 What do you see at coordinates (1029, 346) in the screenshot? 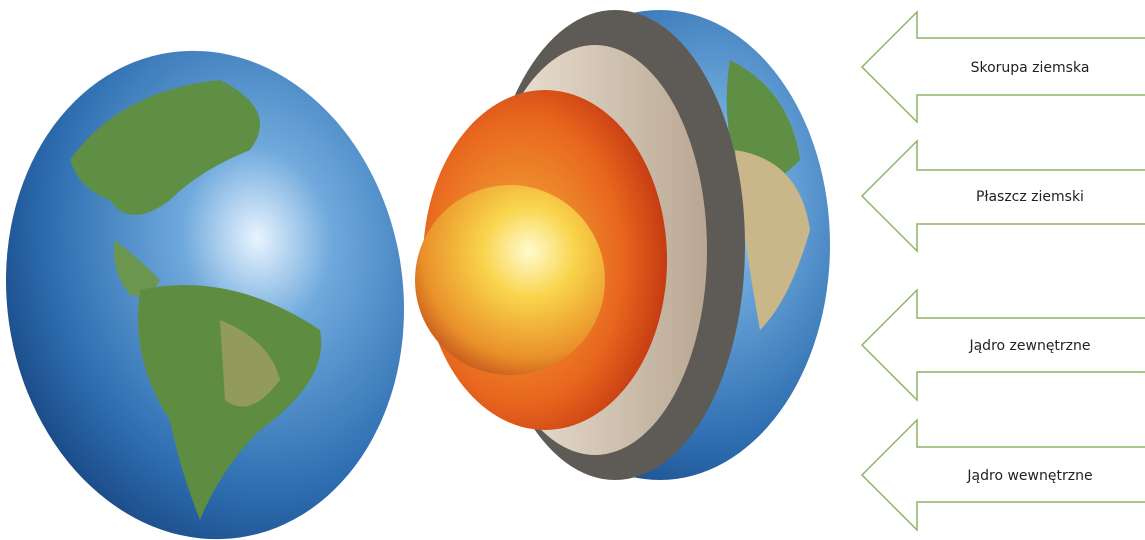
I see `label: Jądro zewnętrzne` at bounding box center [1029, 346].